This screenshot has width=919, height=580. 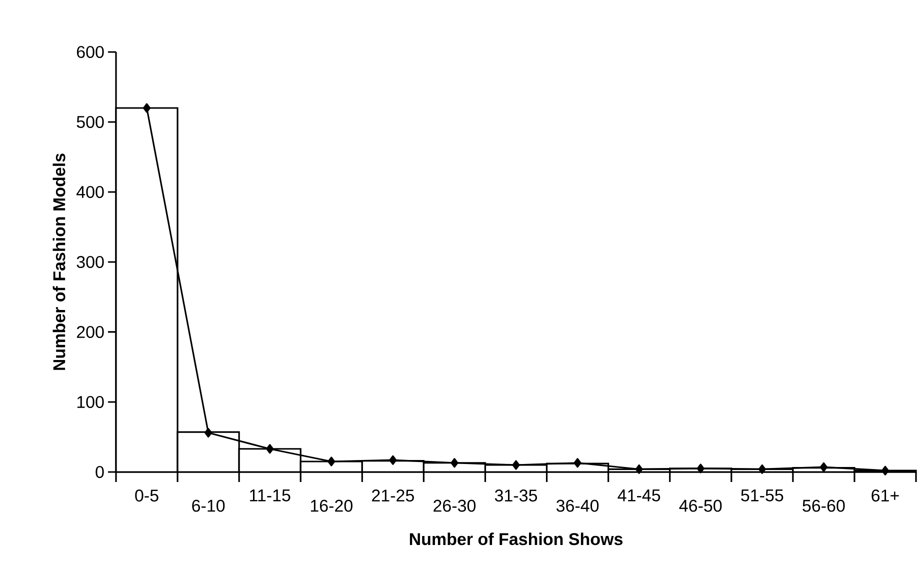 What do you see at coordinates (885, 496) in the screenshot?
I see `x-tick-label: 61+` at bounding box center [885, 496].